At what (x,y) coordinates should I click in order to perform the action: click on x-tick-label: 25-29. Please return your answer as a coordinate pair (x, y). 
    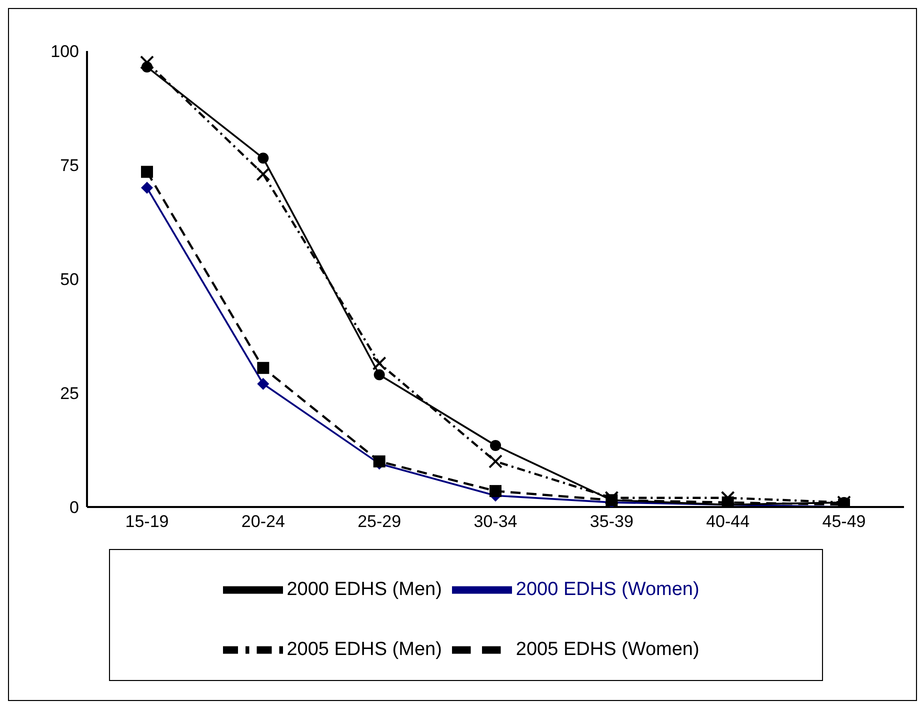
    Looking at the image, I should click on (380, 522).